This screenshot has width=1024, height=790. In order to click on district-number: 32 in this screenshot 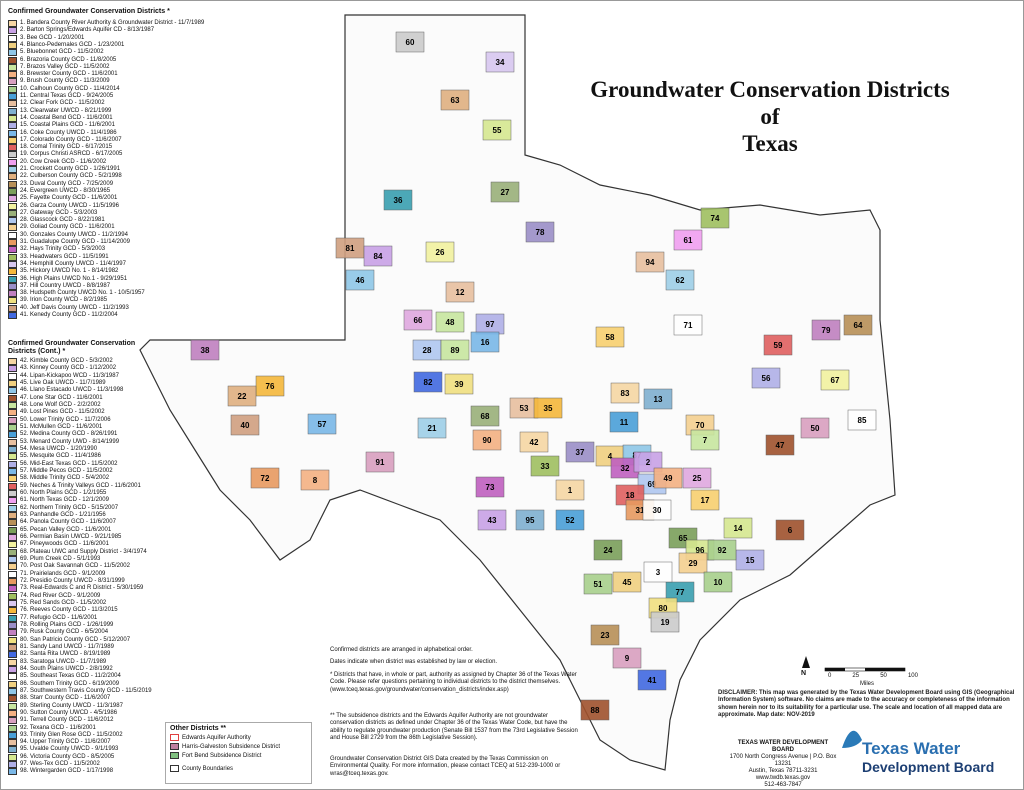, I will do `click(625, 468)`.